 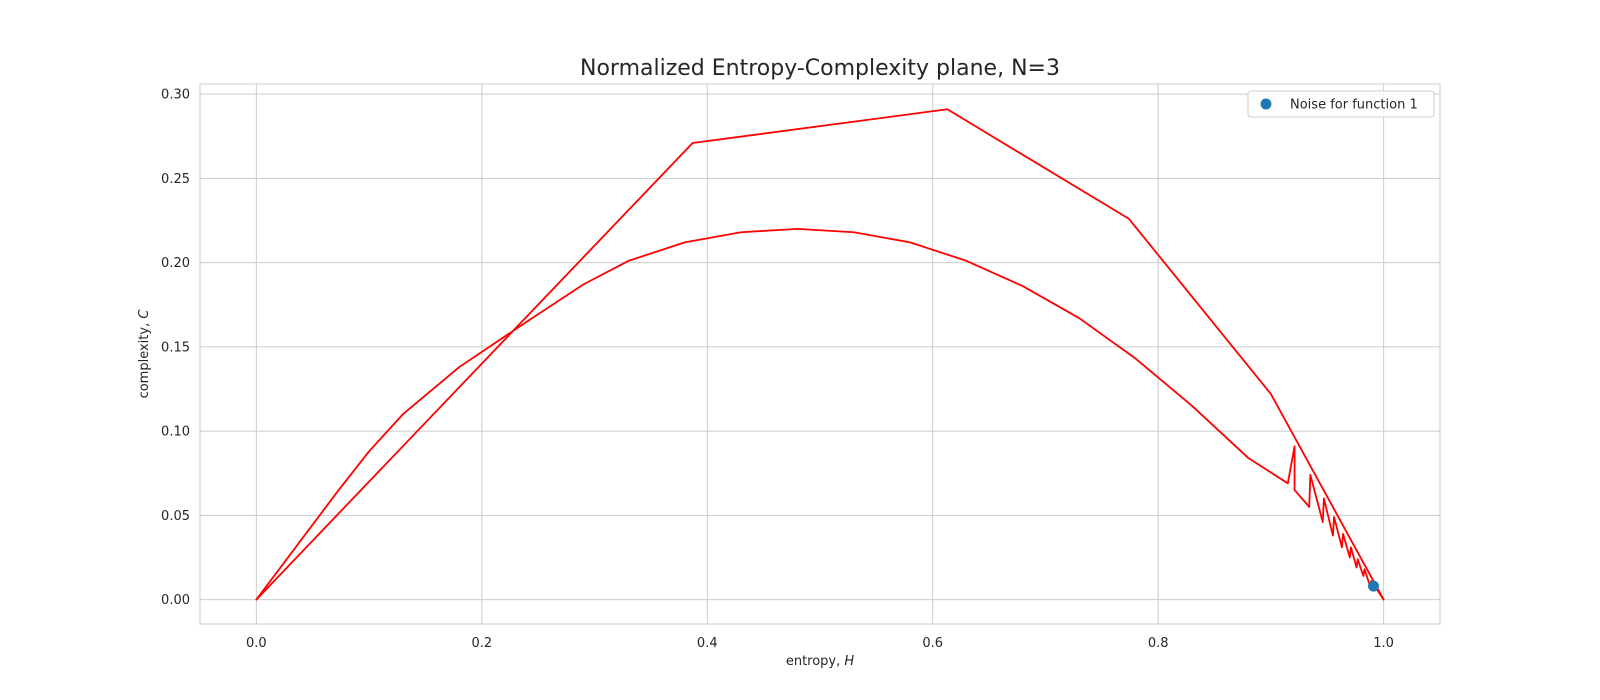 I want to click on y-tick-labels: 0.00 0.05 0.10 0.15 0.20 0.25 0.30, so click(x=175, y=348).